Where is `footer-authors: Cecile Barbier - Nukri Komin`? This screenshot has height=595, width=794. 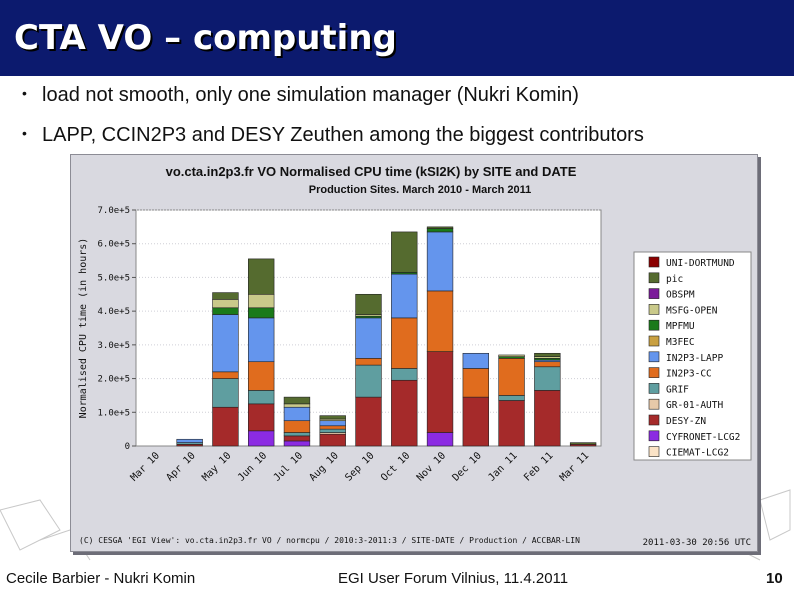
footer-authors: Cecile Barbier - Nukri Komin is located at coordinates (101, 578).